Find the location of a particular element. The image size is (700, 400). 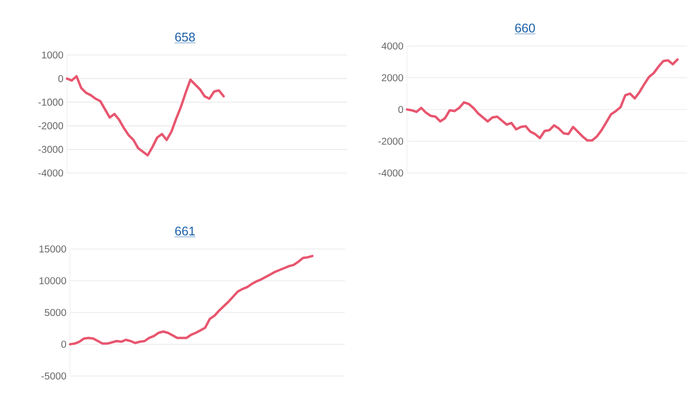

y-tick-label: -5000 is located at coordinates (53, 376).